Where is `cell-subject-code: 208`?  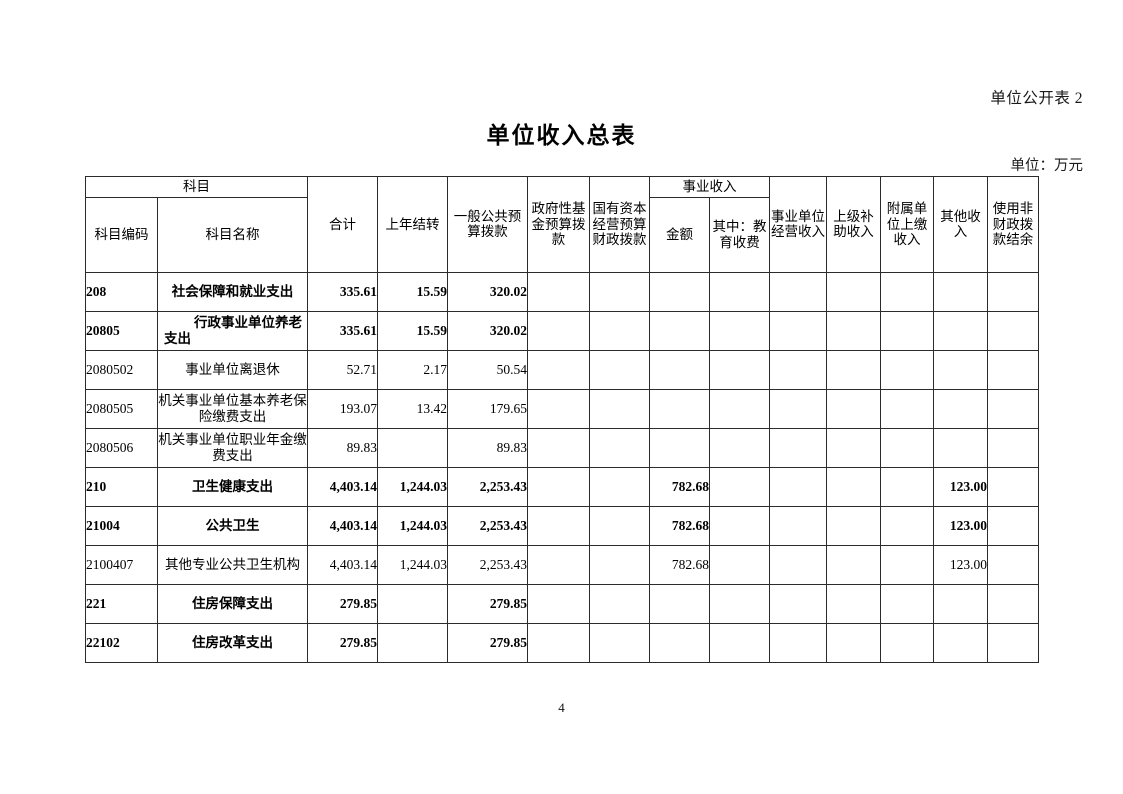
cell-subject-code: 208 is located at coordinates (121, 291).